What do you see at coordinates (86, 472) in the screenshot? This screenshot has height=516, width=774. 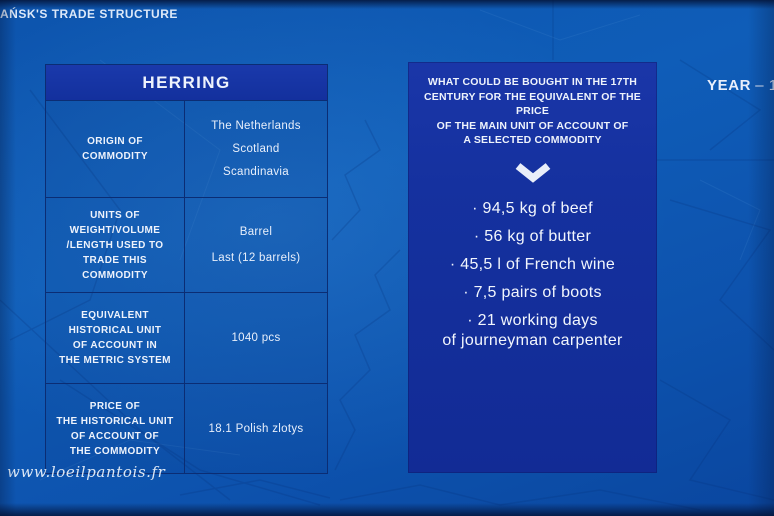 I see `watermark: www.loeilpantois.fr` at bounding box center [86, 472].